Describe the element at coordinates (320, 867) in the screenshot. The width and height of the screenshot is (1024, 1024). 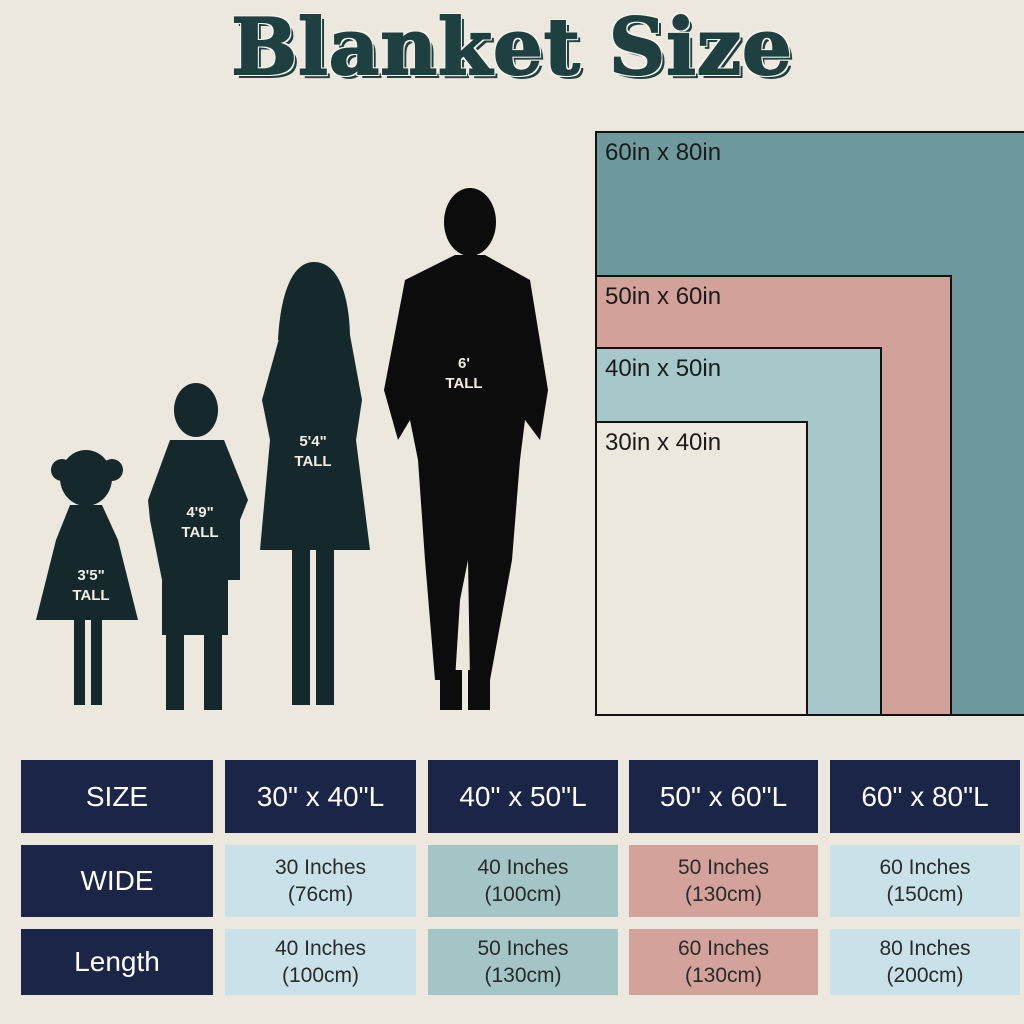
I see `cell-inches: 30 Inches` at that location.